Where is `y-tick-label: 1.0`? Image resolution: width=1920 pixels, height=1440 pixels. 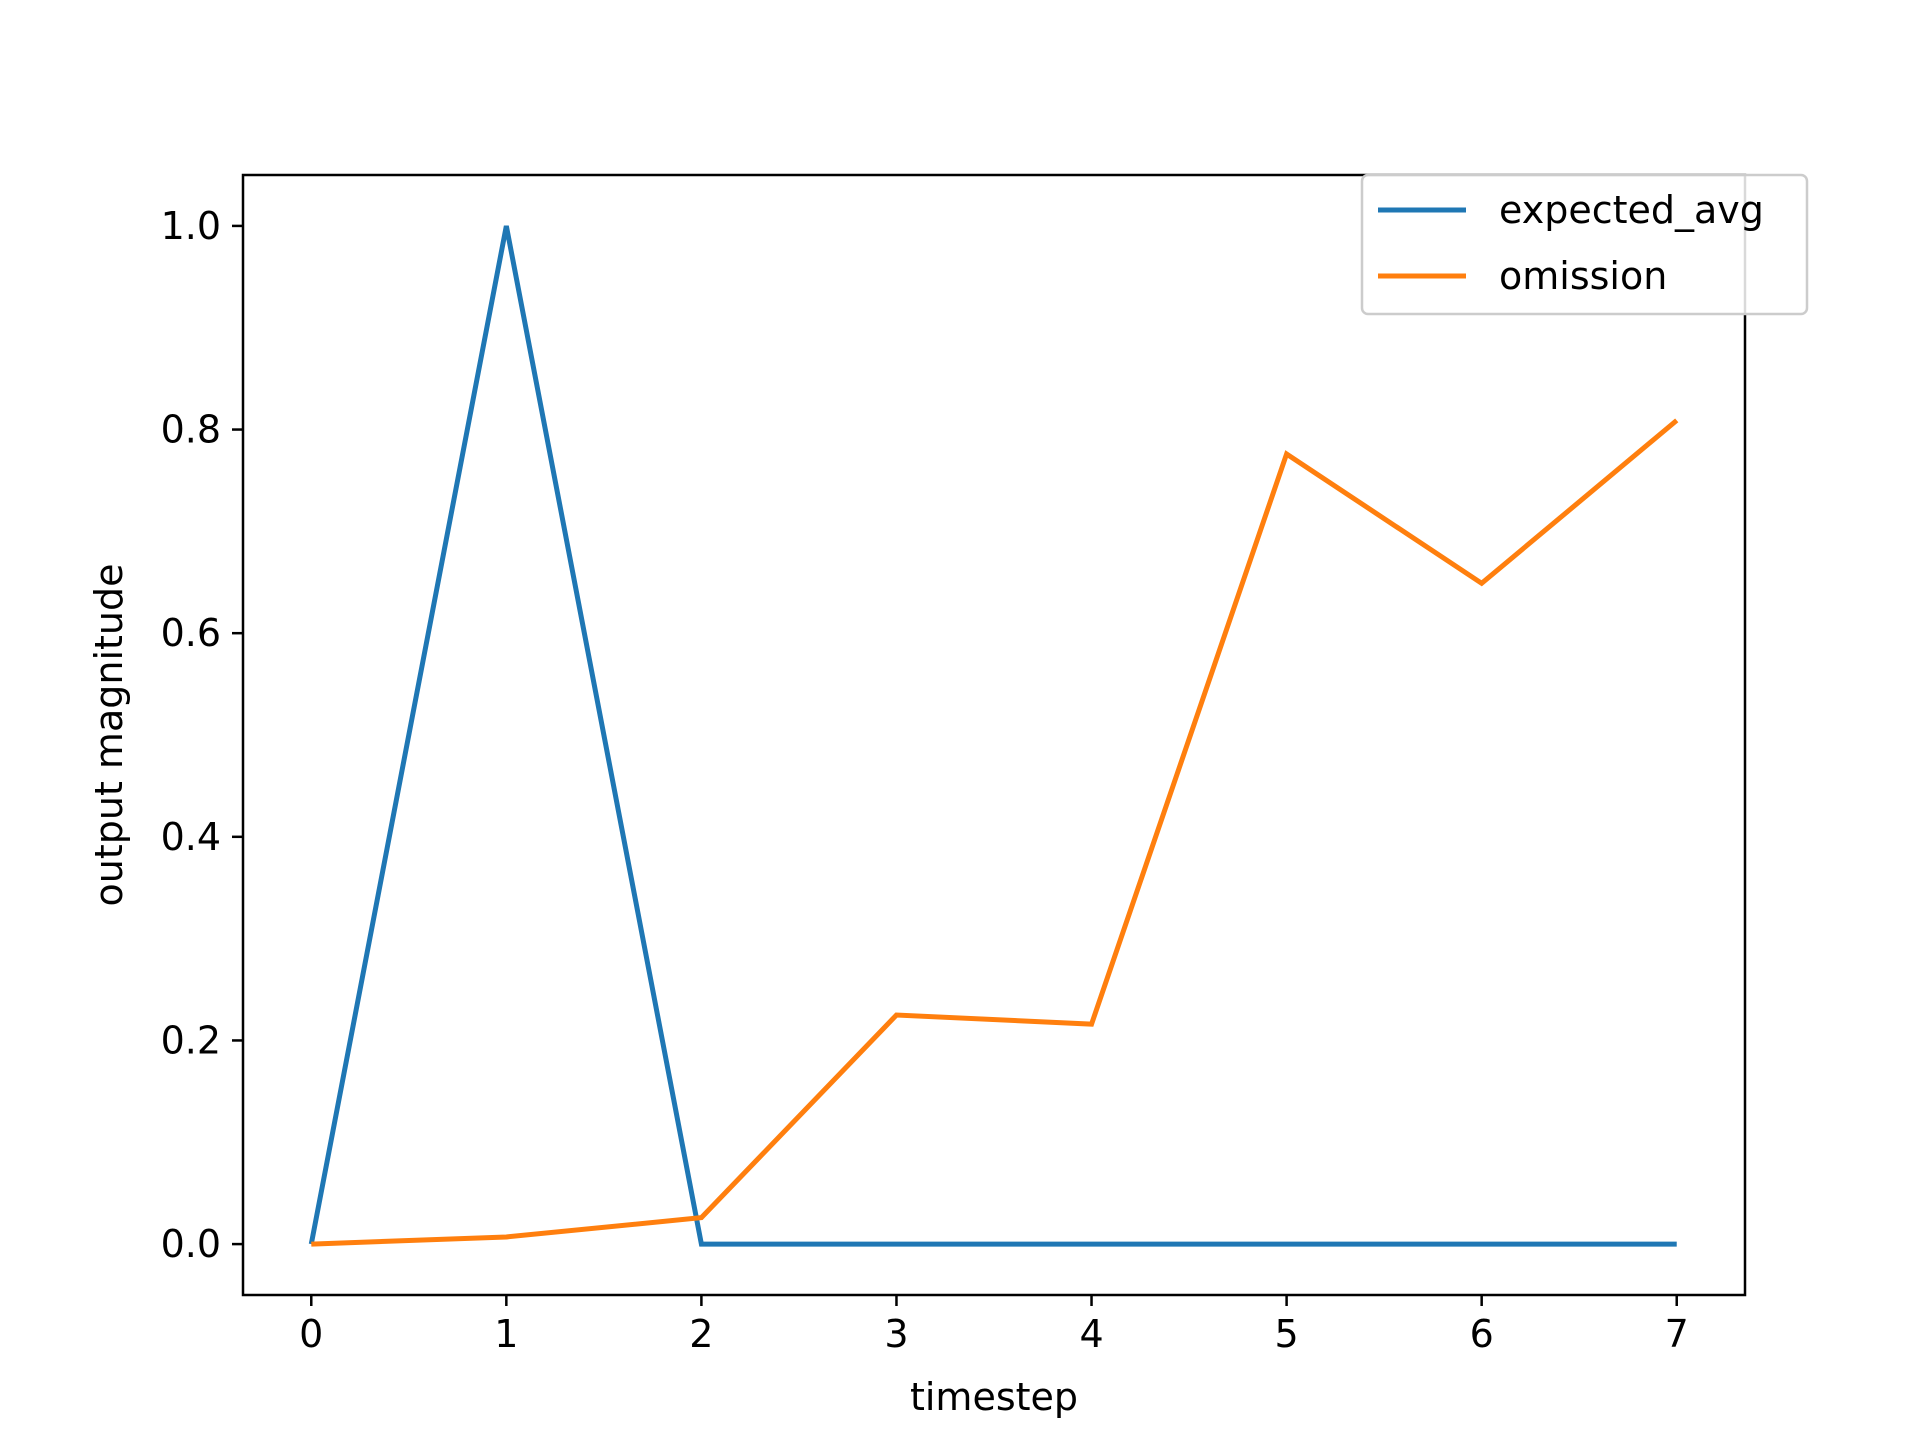 y-tick-label: 1.0 is located at coordinates (191, 226).